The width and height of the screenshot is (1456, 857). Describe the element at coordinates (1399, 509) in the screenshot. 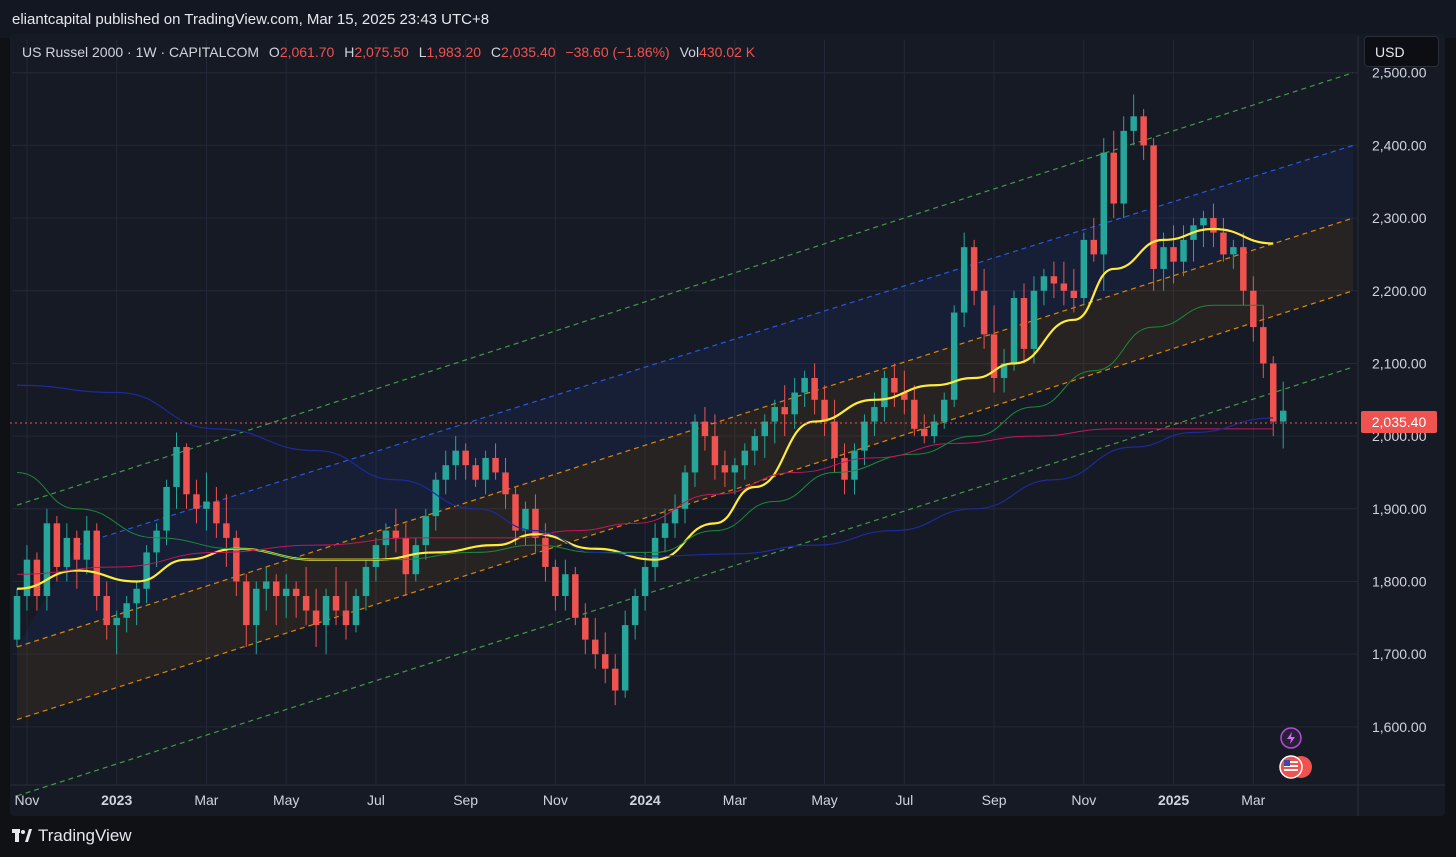

I see `price-tick-label: 1,900.00` at that location.